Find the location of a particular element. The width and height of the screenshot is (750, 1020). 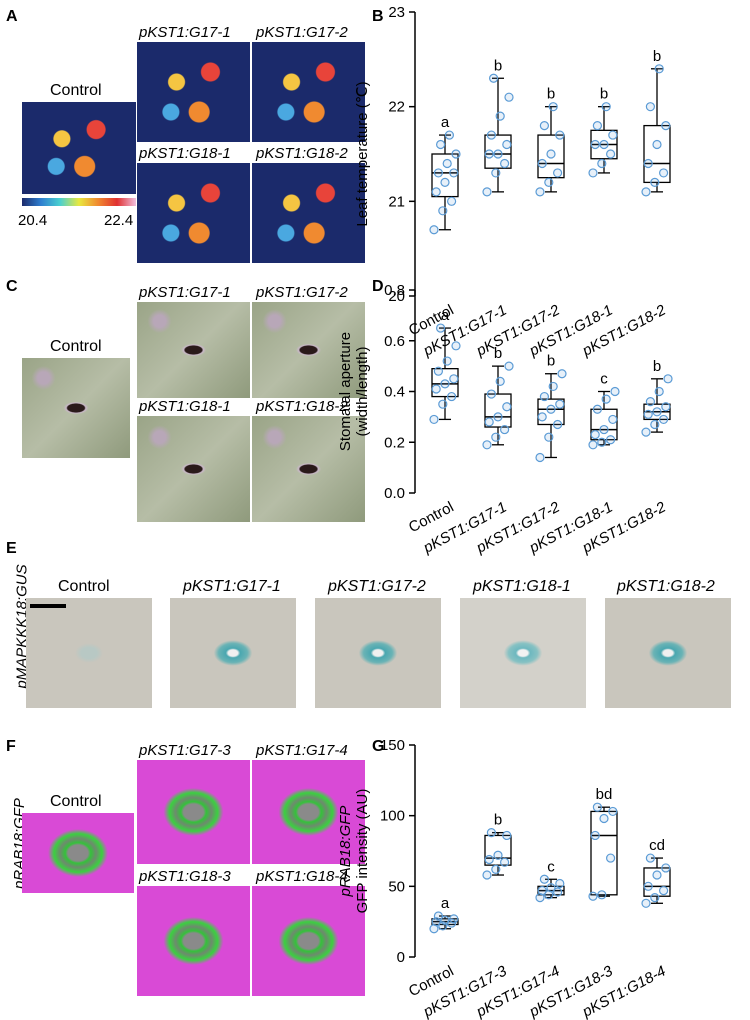

image-label: pKST1:G17-4 is located at coordinates (302, 750).